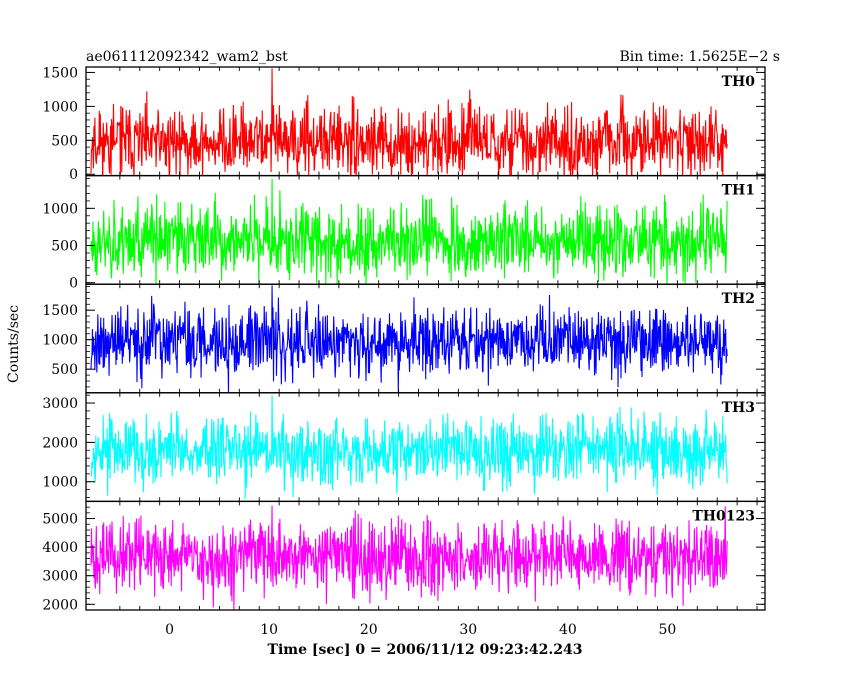 The height and width of the screenshot is (680, 850). I want to click on x-tick-label: 40, so click(568, 630).